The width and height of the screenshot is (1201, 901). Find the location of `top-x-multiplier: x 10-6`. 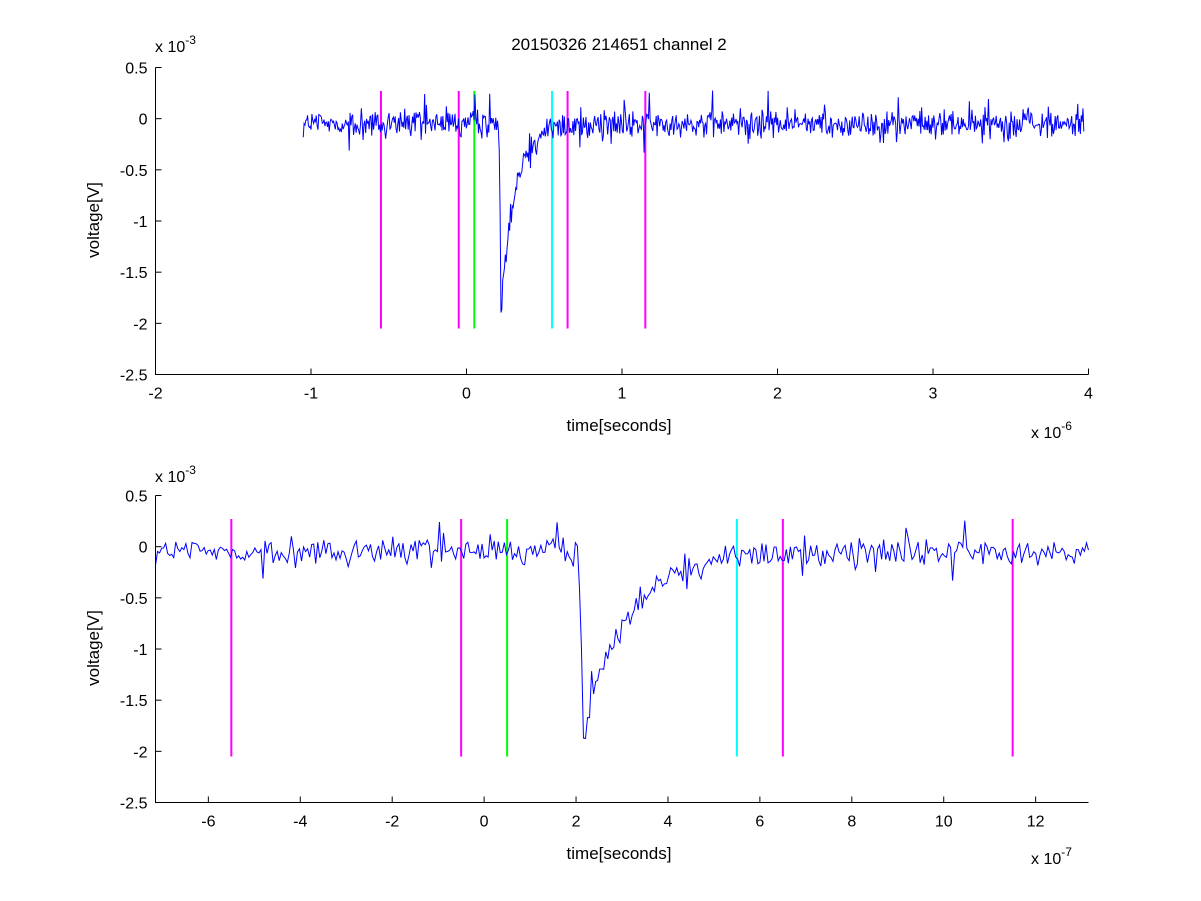

top-x-multiplier: x 10-6 is located at coordinates (1051, 430).